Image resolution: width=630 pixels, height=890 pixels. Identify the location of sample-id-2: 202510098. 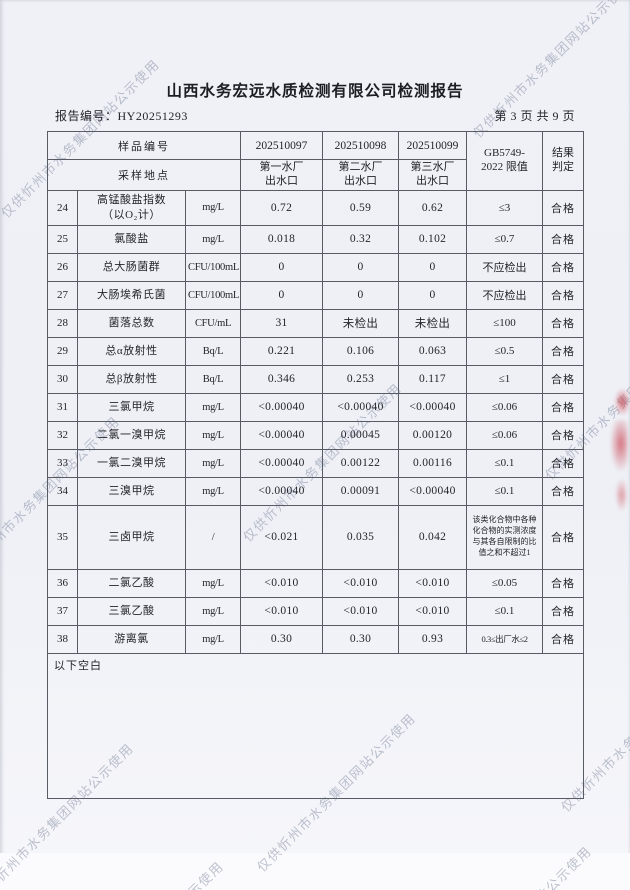
(360, 145).